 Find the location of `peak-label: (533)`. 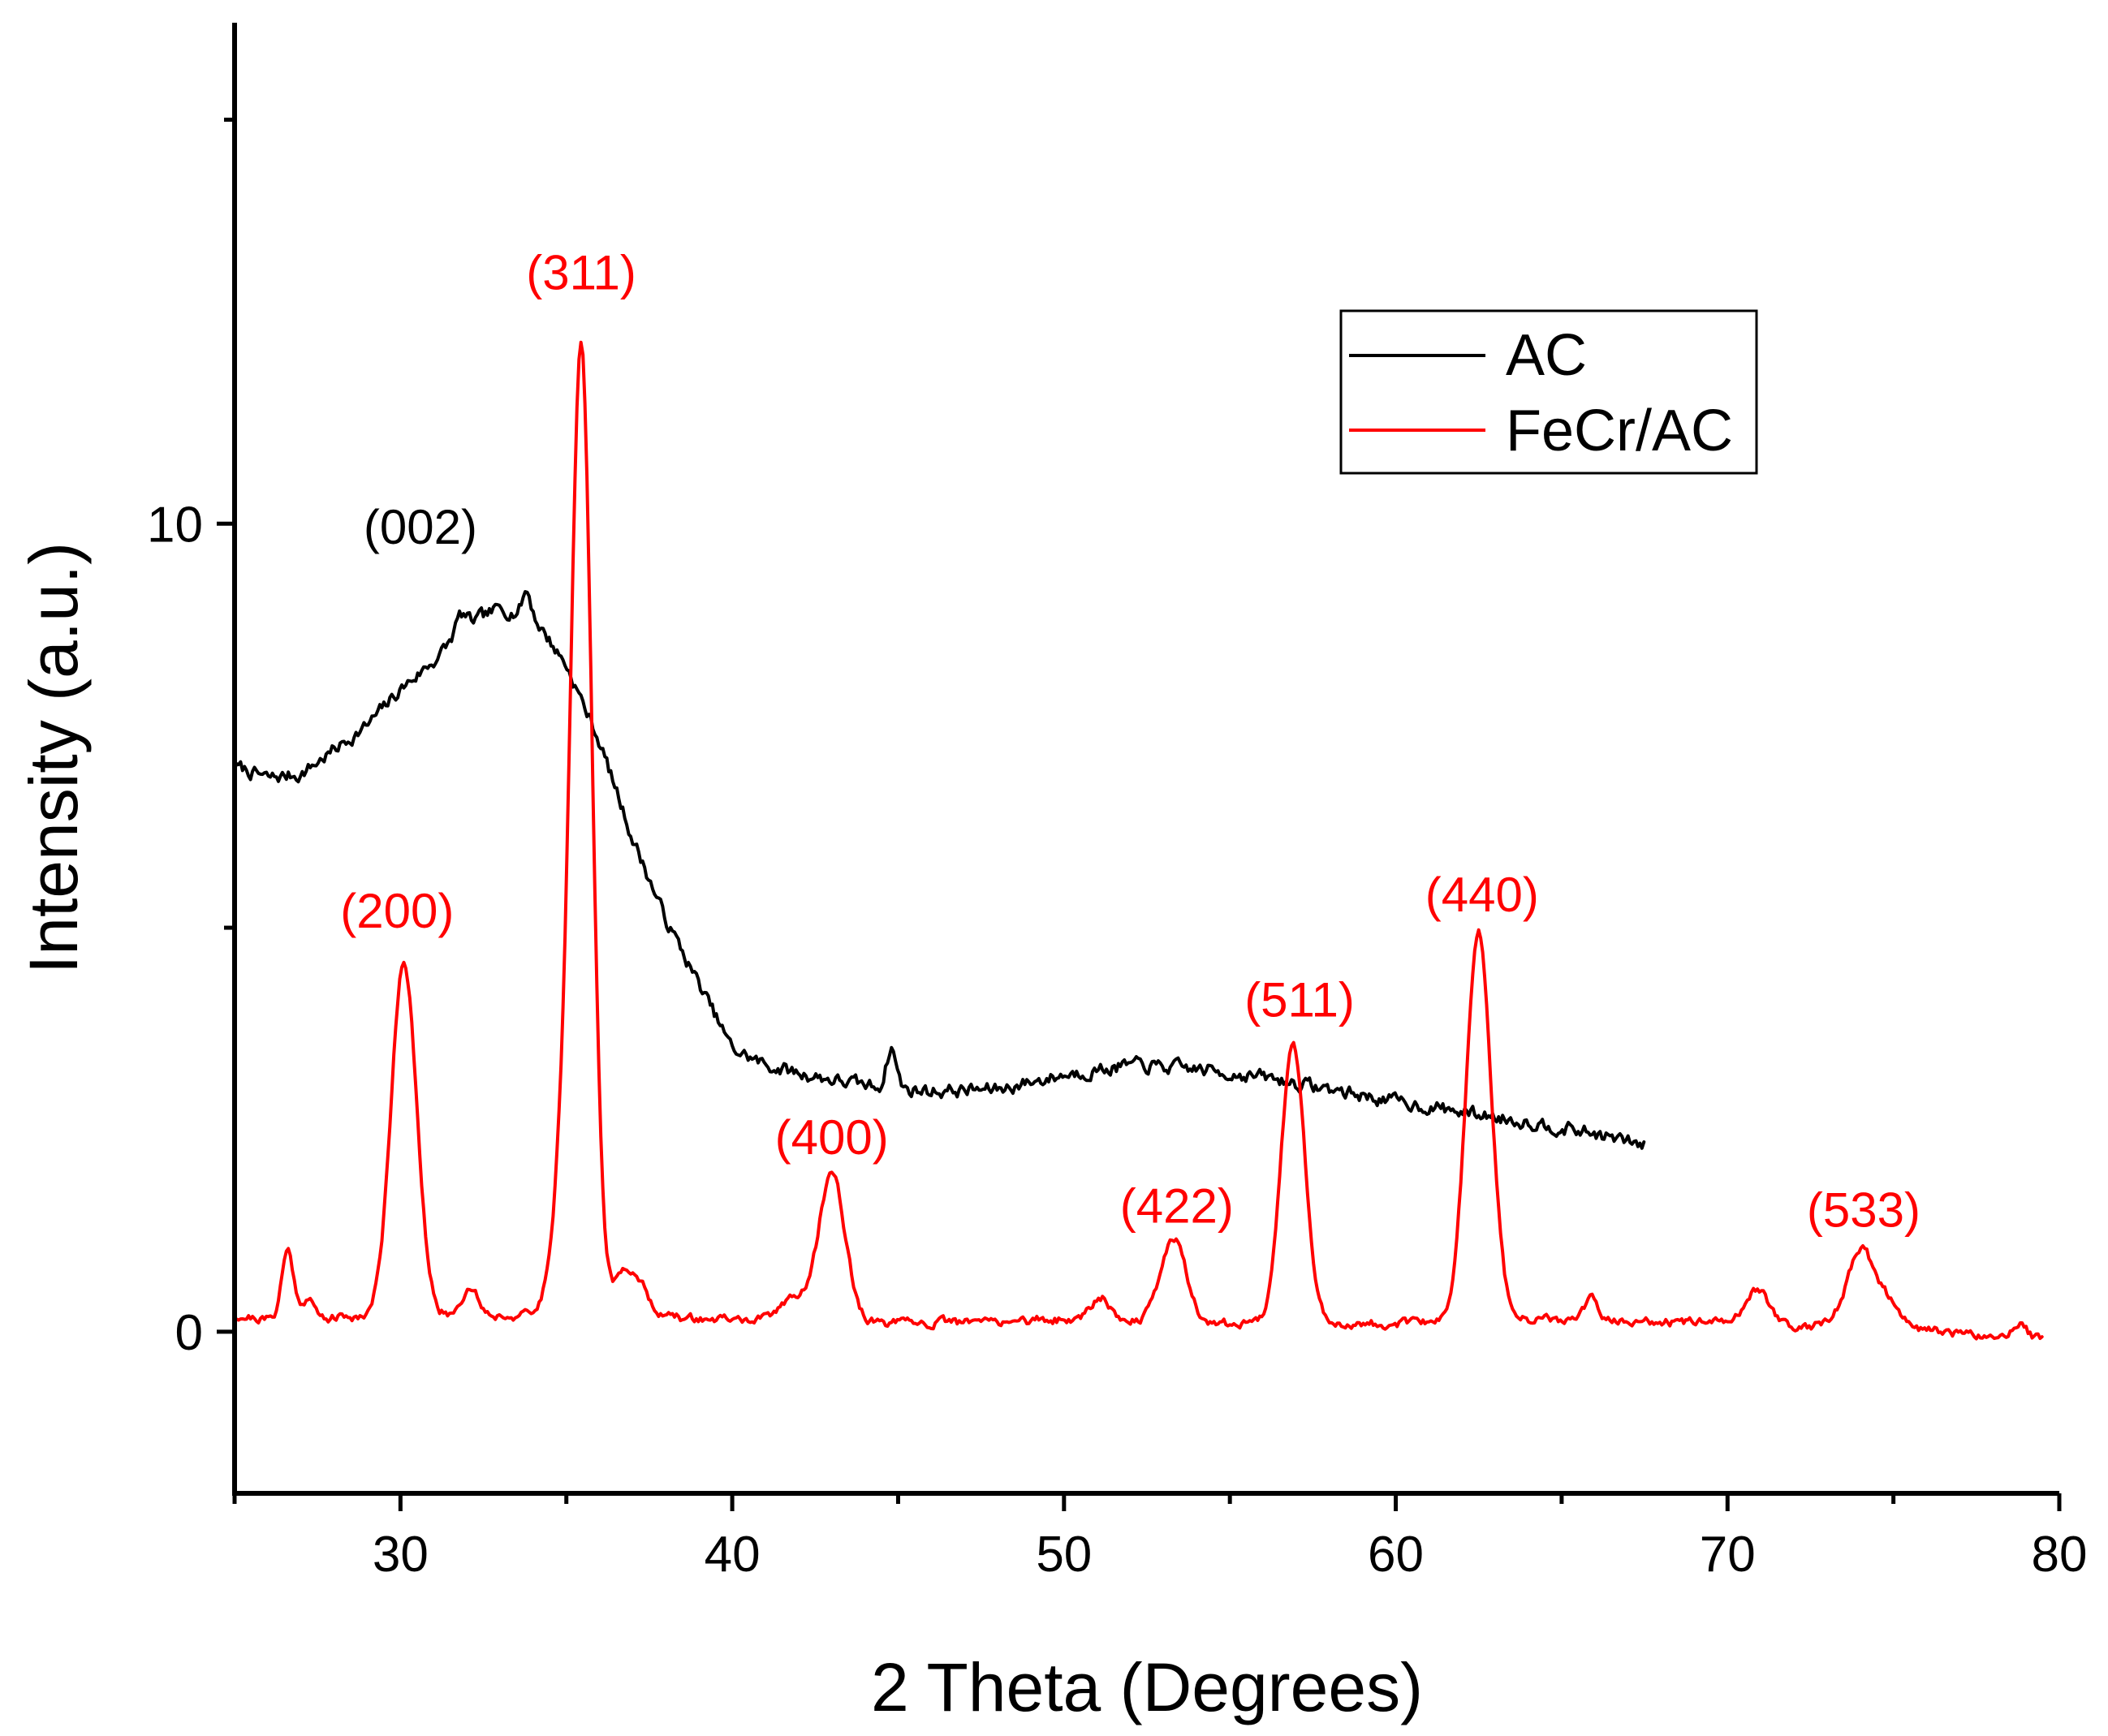

peak-label: (533) is located at coordinates (1863, 1211).